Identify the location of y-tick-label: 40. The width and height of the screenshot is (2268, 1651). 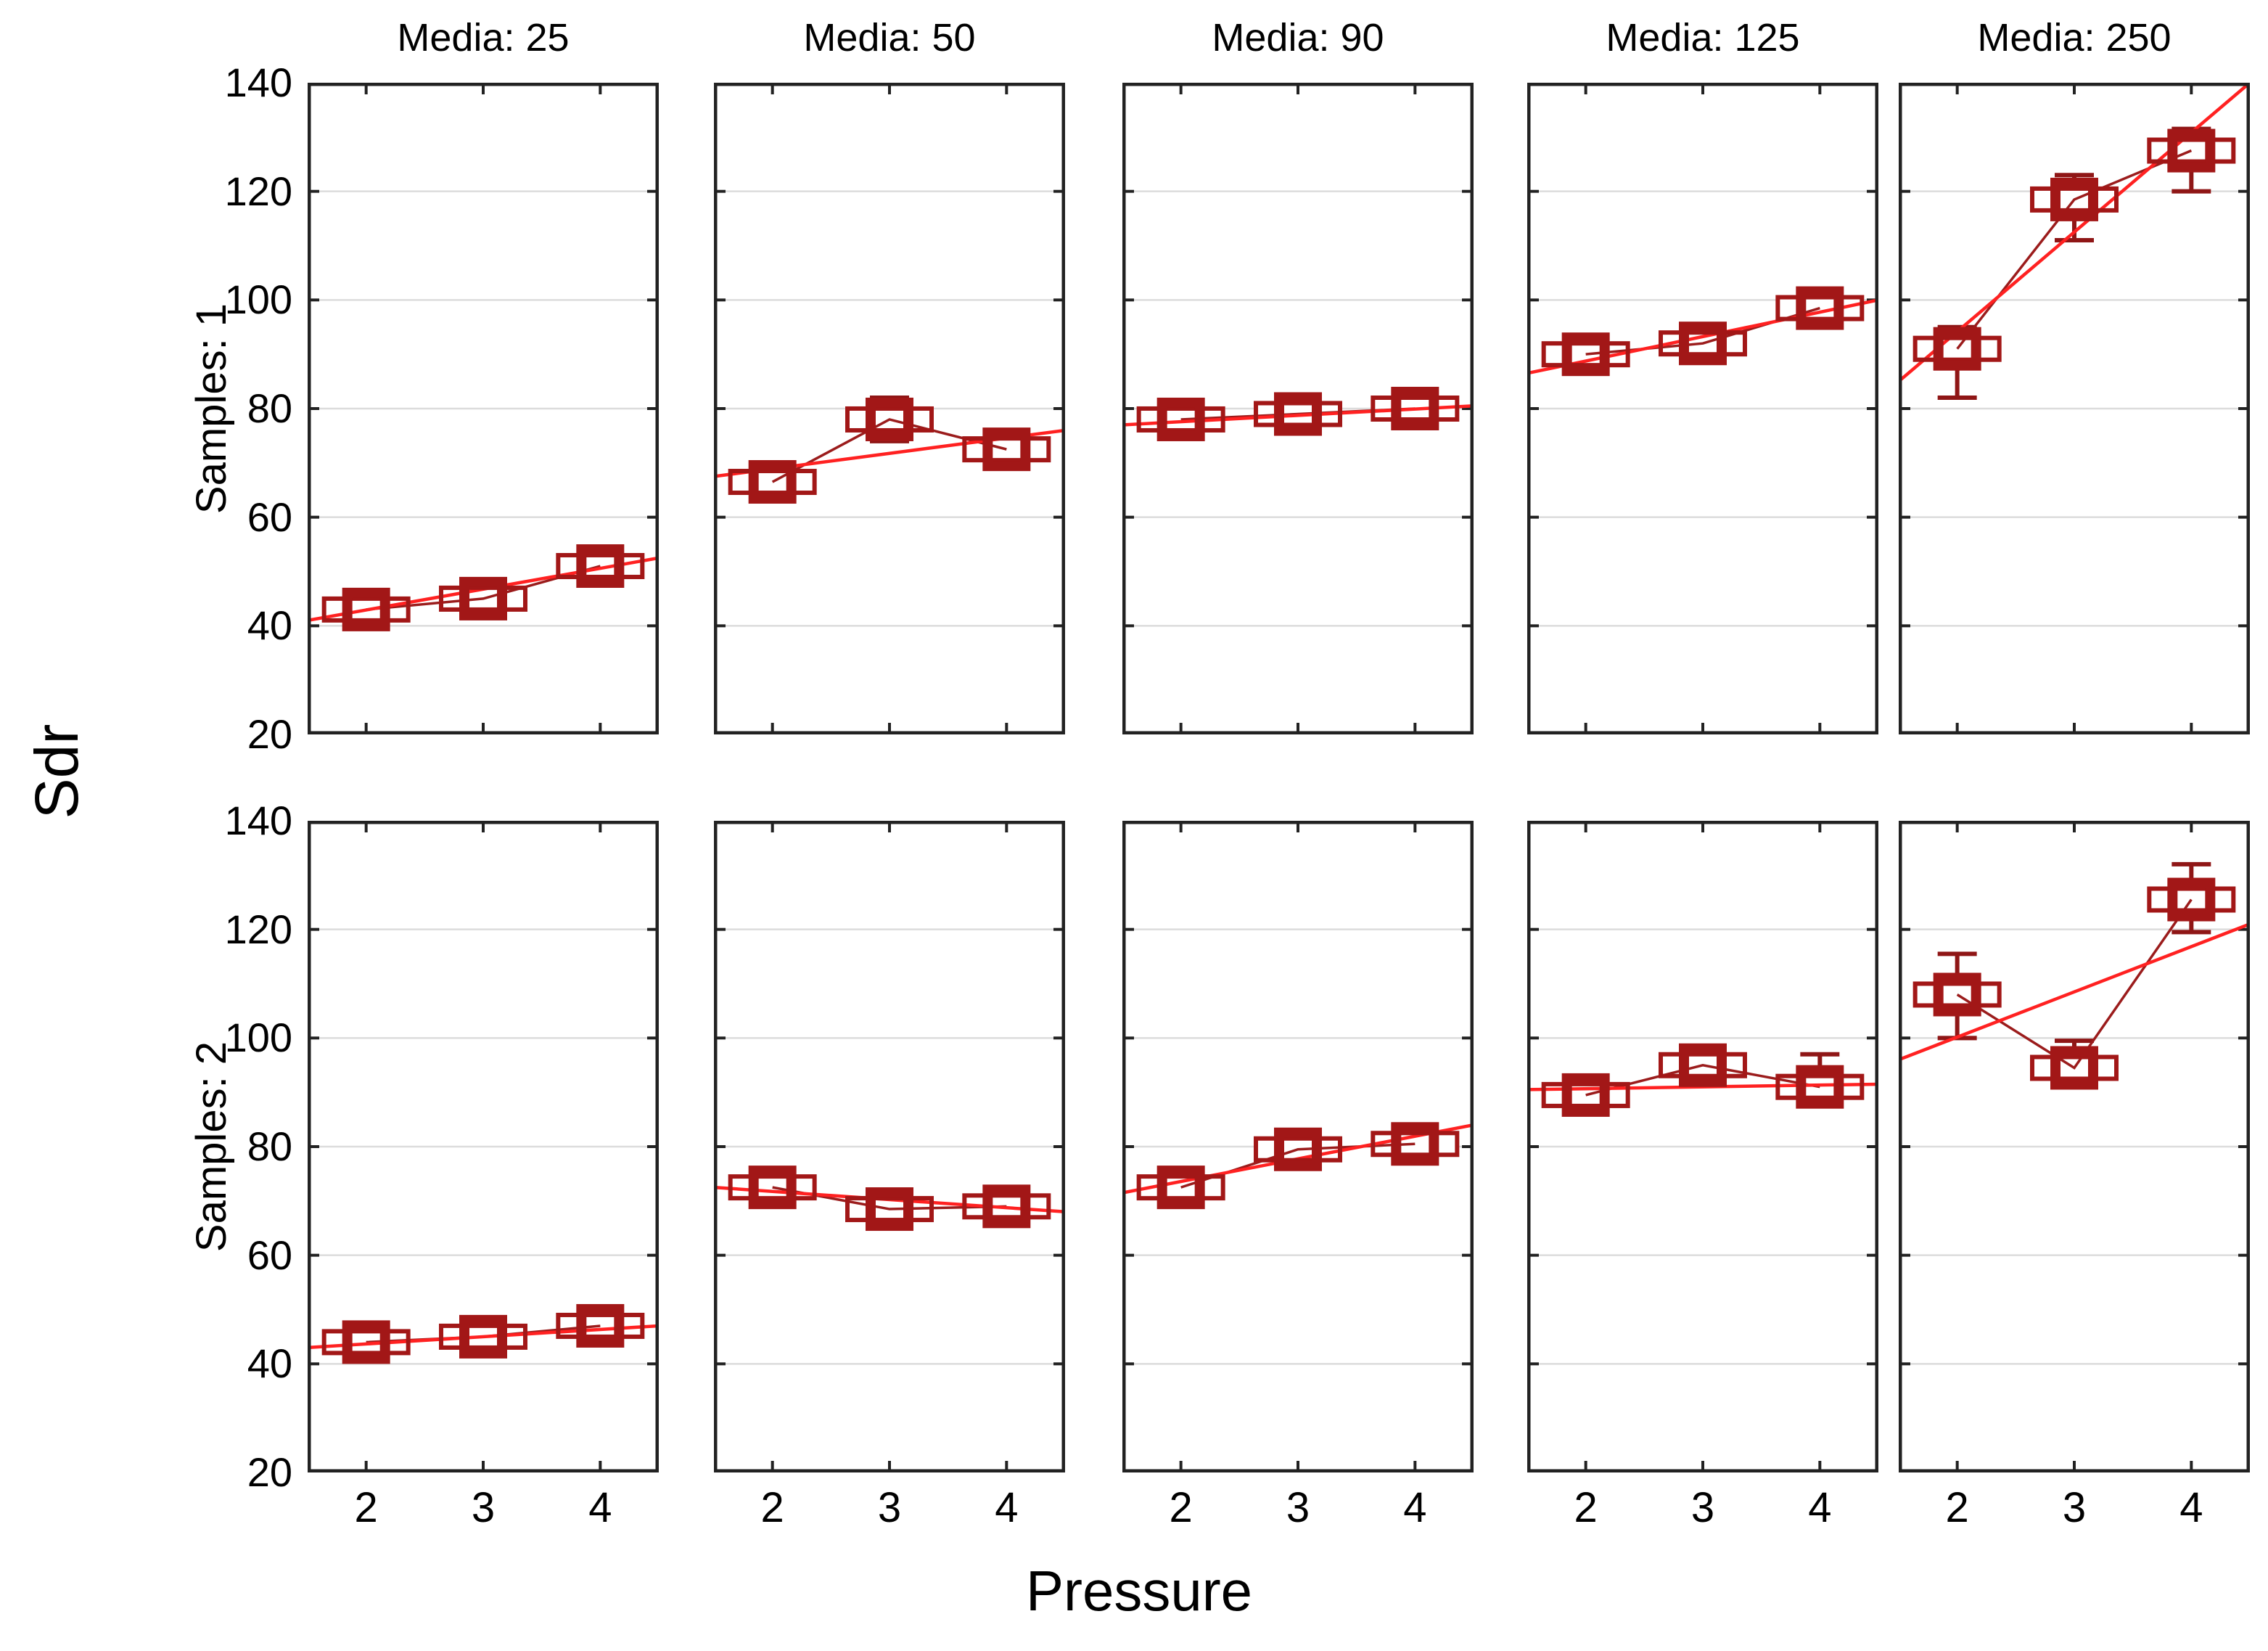
(269, 1363).